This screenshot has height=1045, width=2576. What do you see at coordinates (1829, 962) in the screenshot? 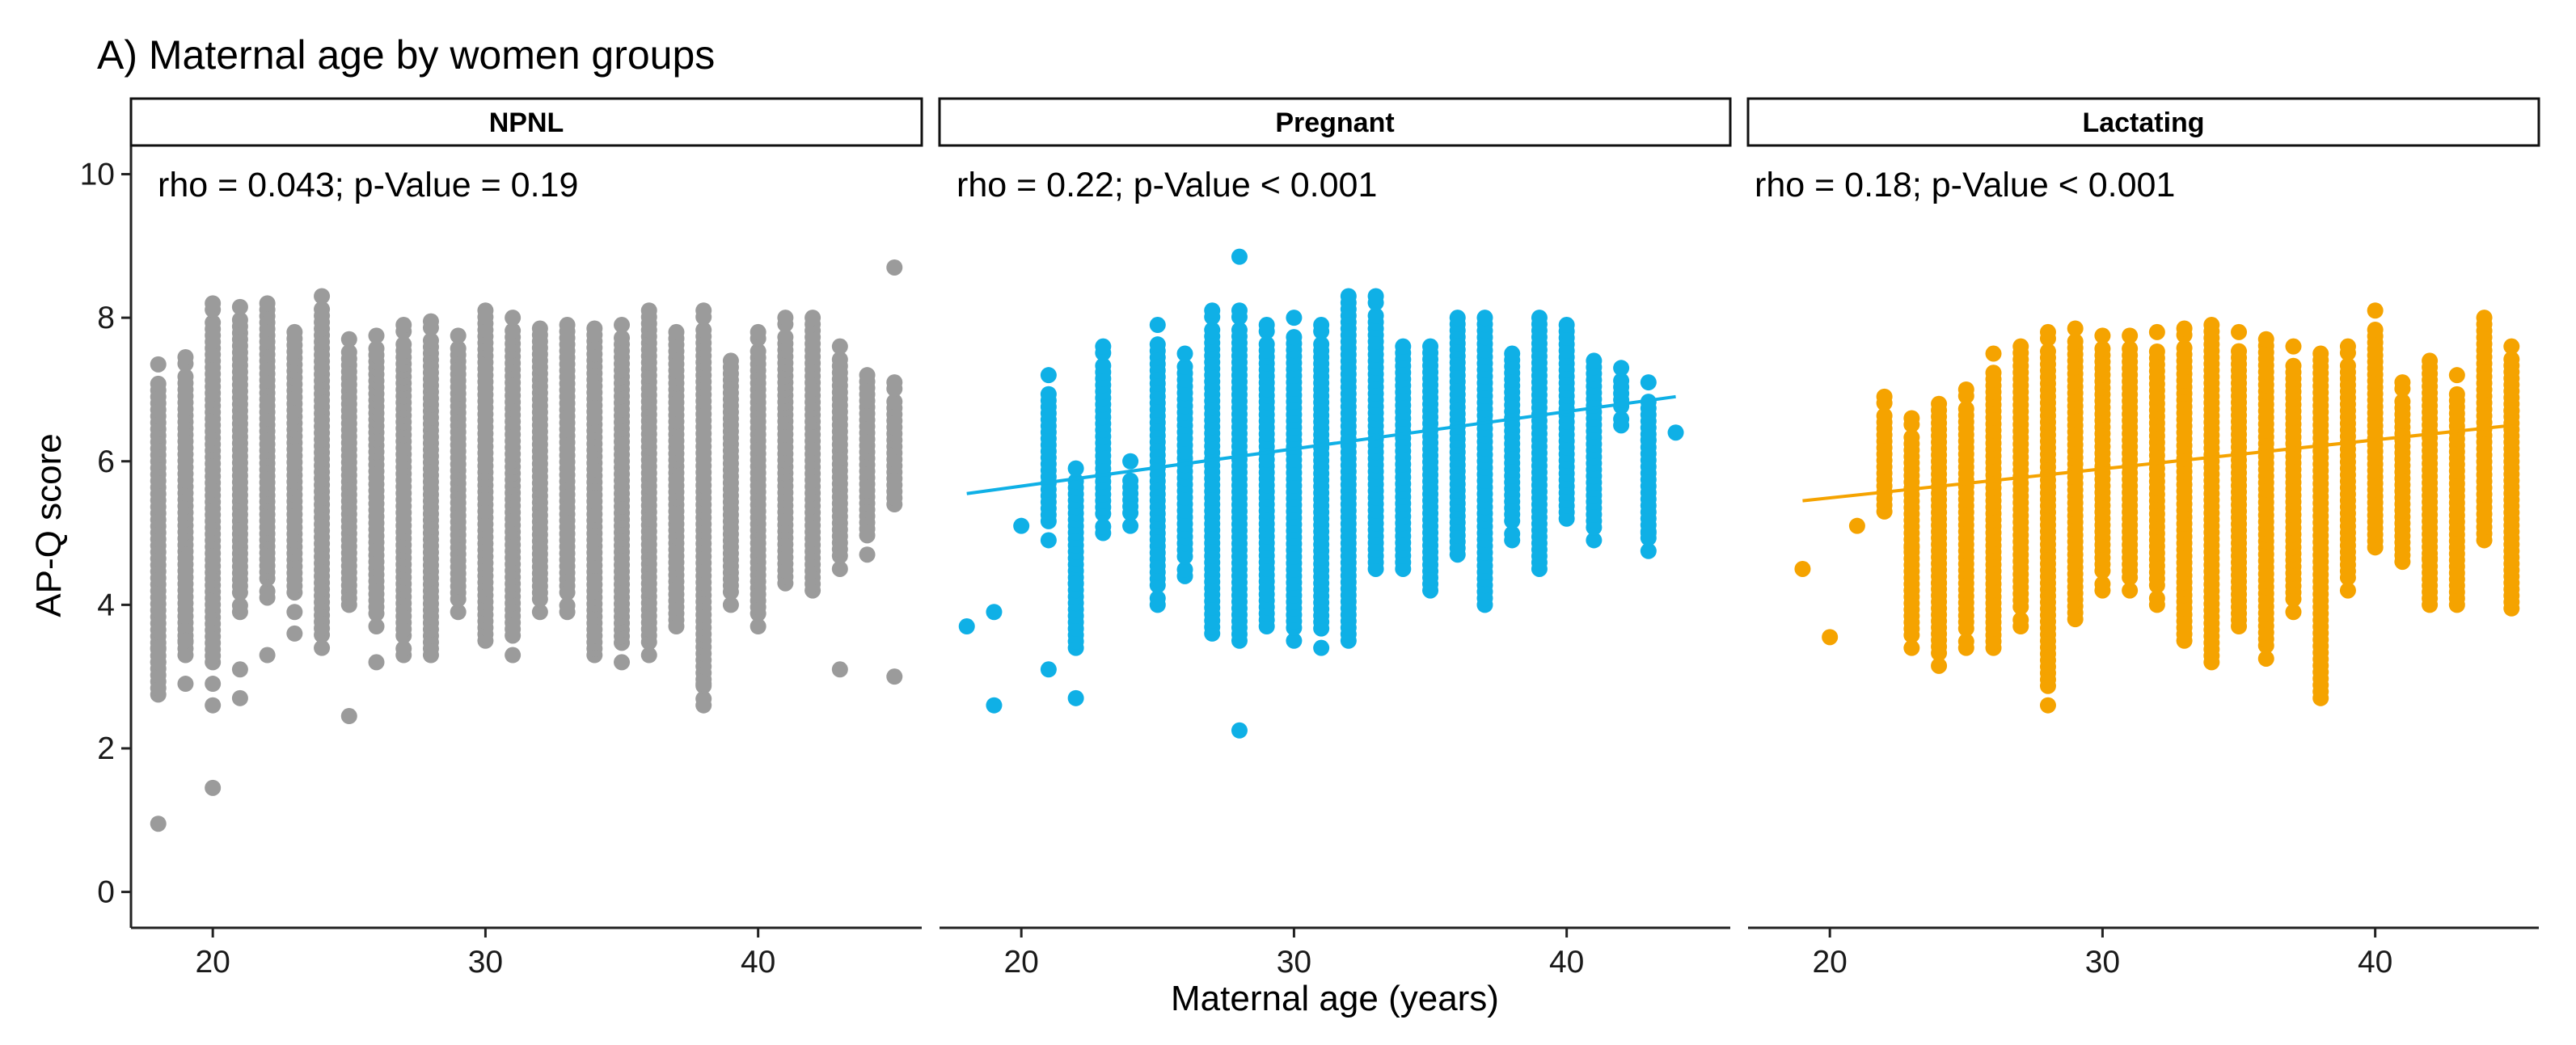
I see `x-tick-label-lactating: 20` at bounding box center [1829, 962].